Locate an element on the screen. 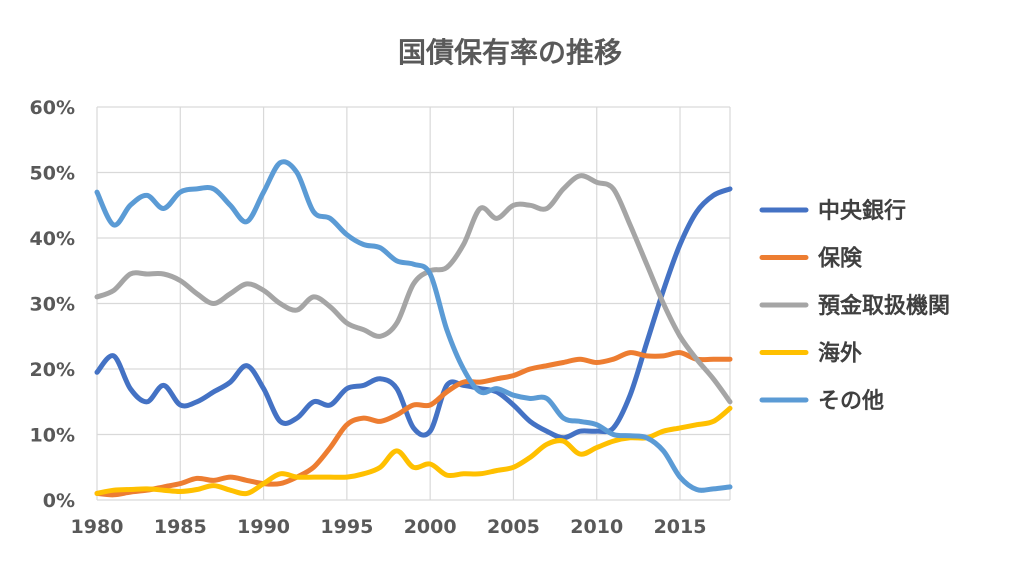  x-tick-label: 1985 is located at coordinates (180, 527).